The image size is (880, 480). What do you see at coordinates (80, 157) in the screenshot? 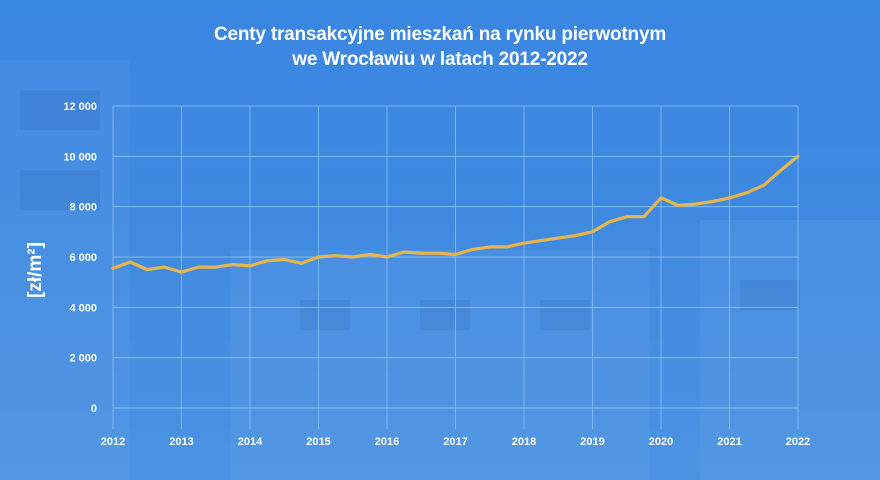
I see `y-tick-label: 10 000` at bounding box center [80, 157].